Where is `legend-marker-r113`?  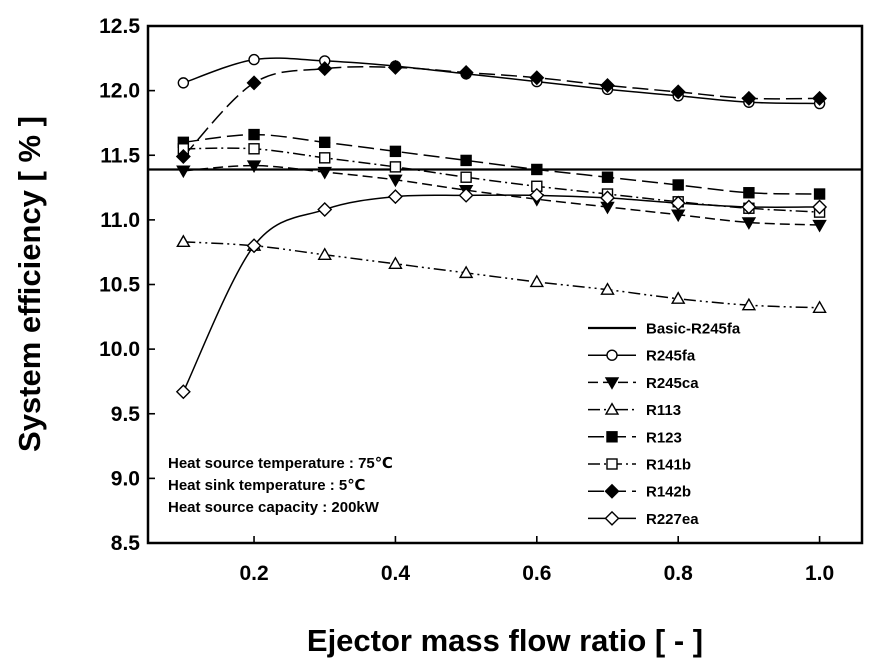 legend-marker-r113 is located at coordinates (612, 408).